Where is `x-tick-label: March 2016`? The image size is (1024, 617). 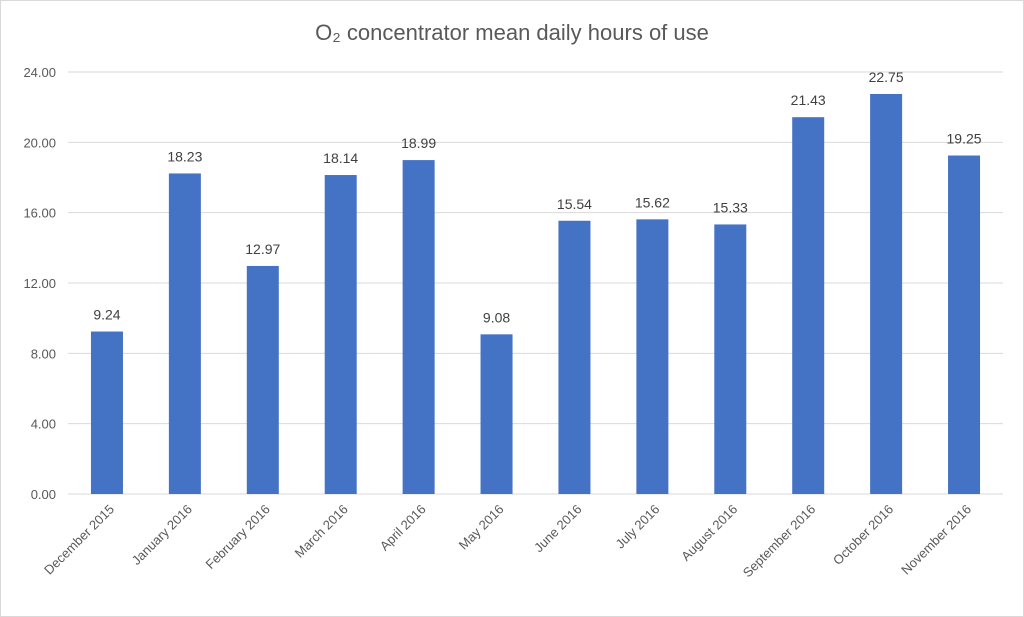 x-tick-label: March 2016 is located at coordinates (321, 531).